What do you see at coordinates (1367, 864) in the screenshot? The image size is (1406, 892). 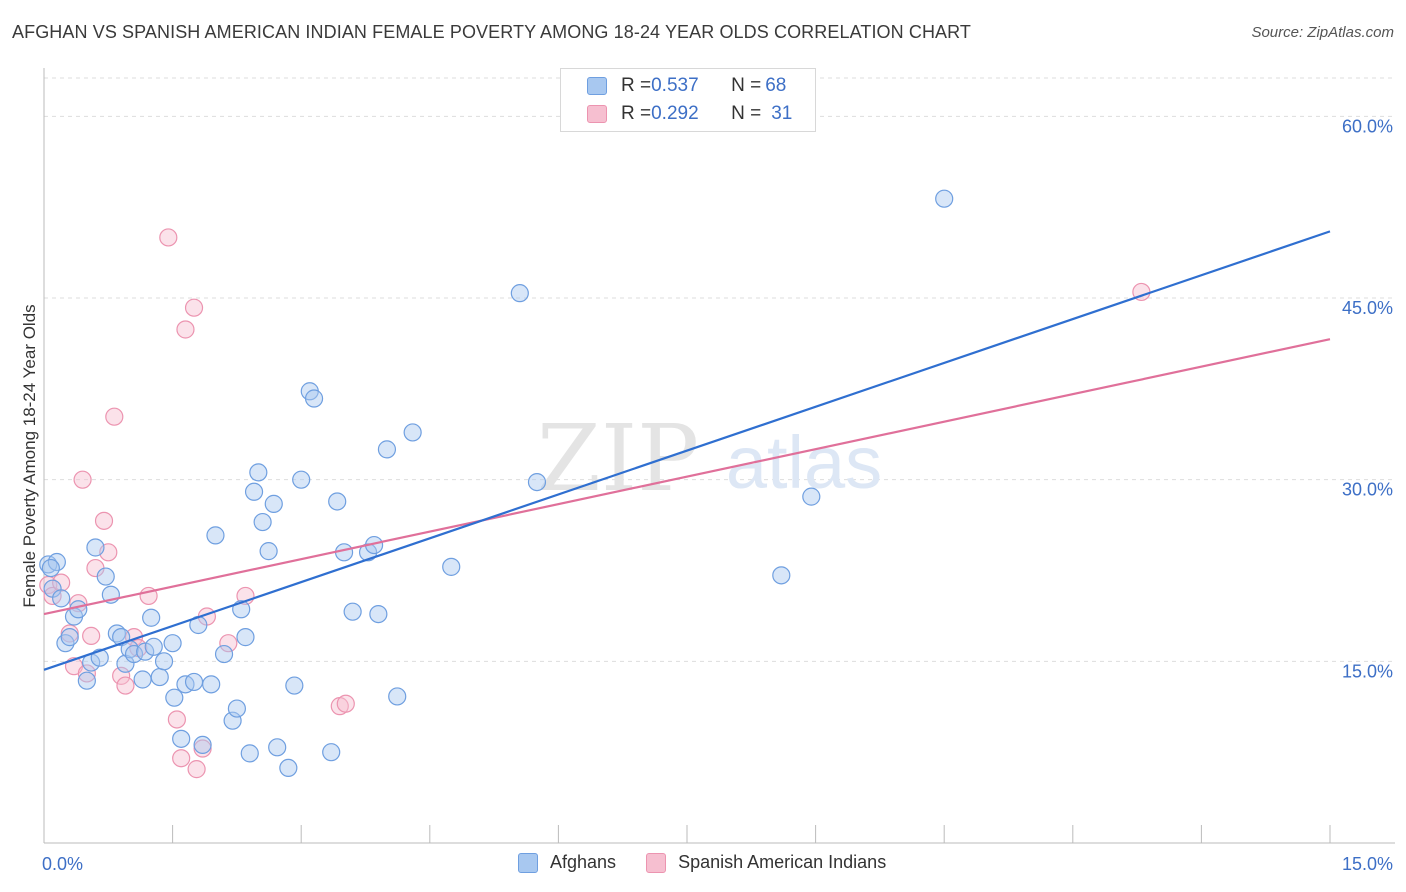 I see `x-tick-label: 15.0%` at bounding box center [1367, 864].